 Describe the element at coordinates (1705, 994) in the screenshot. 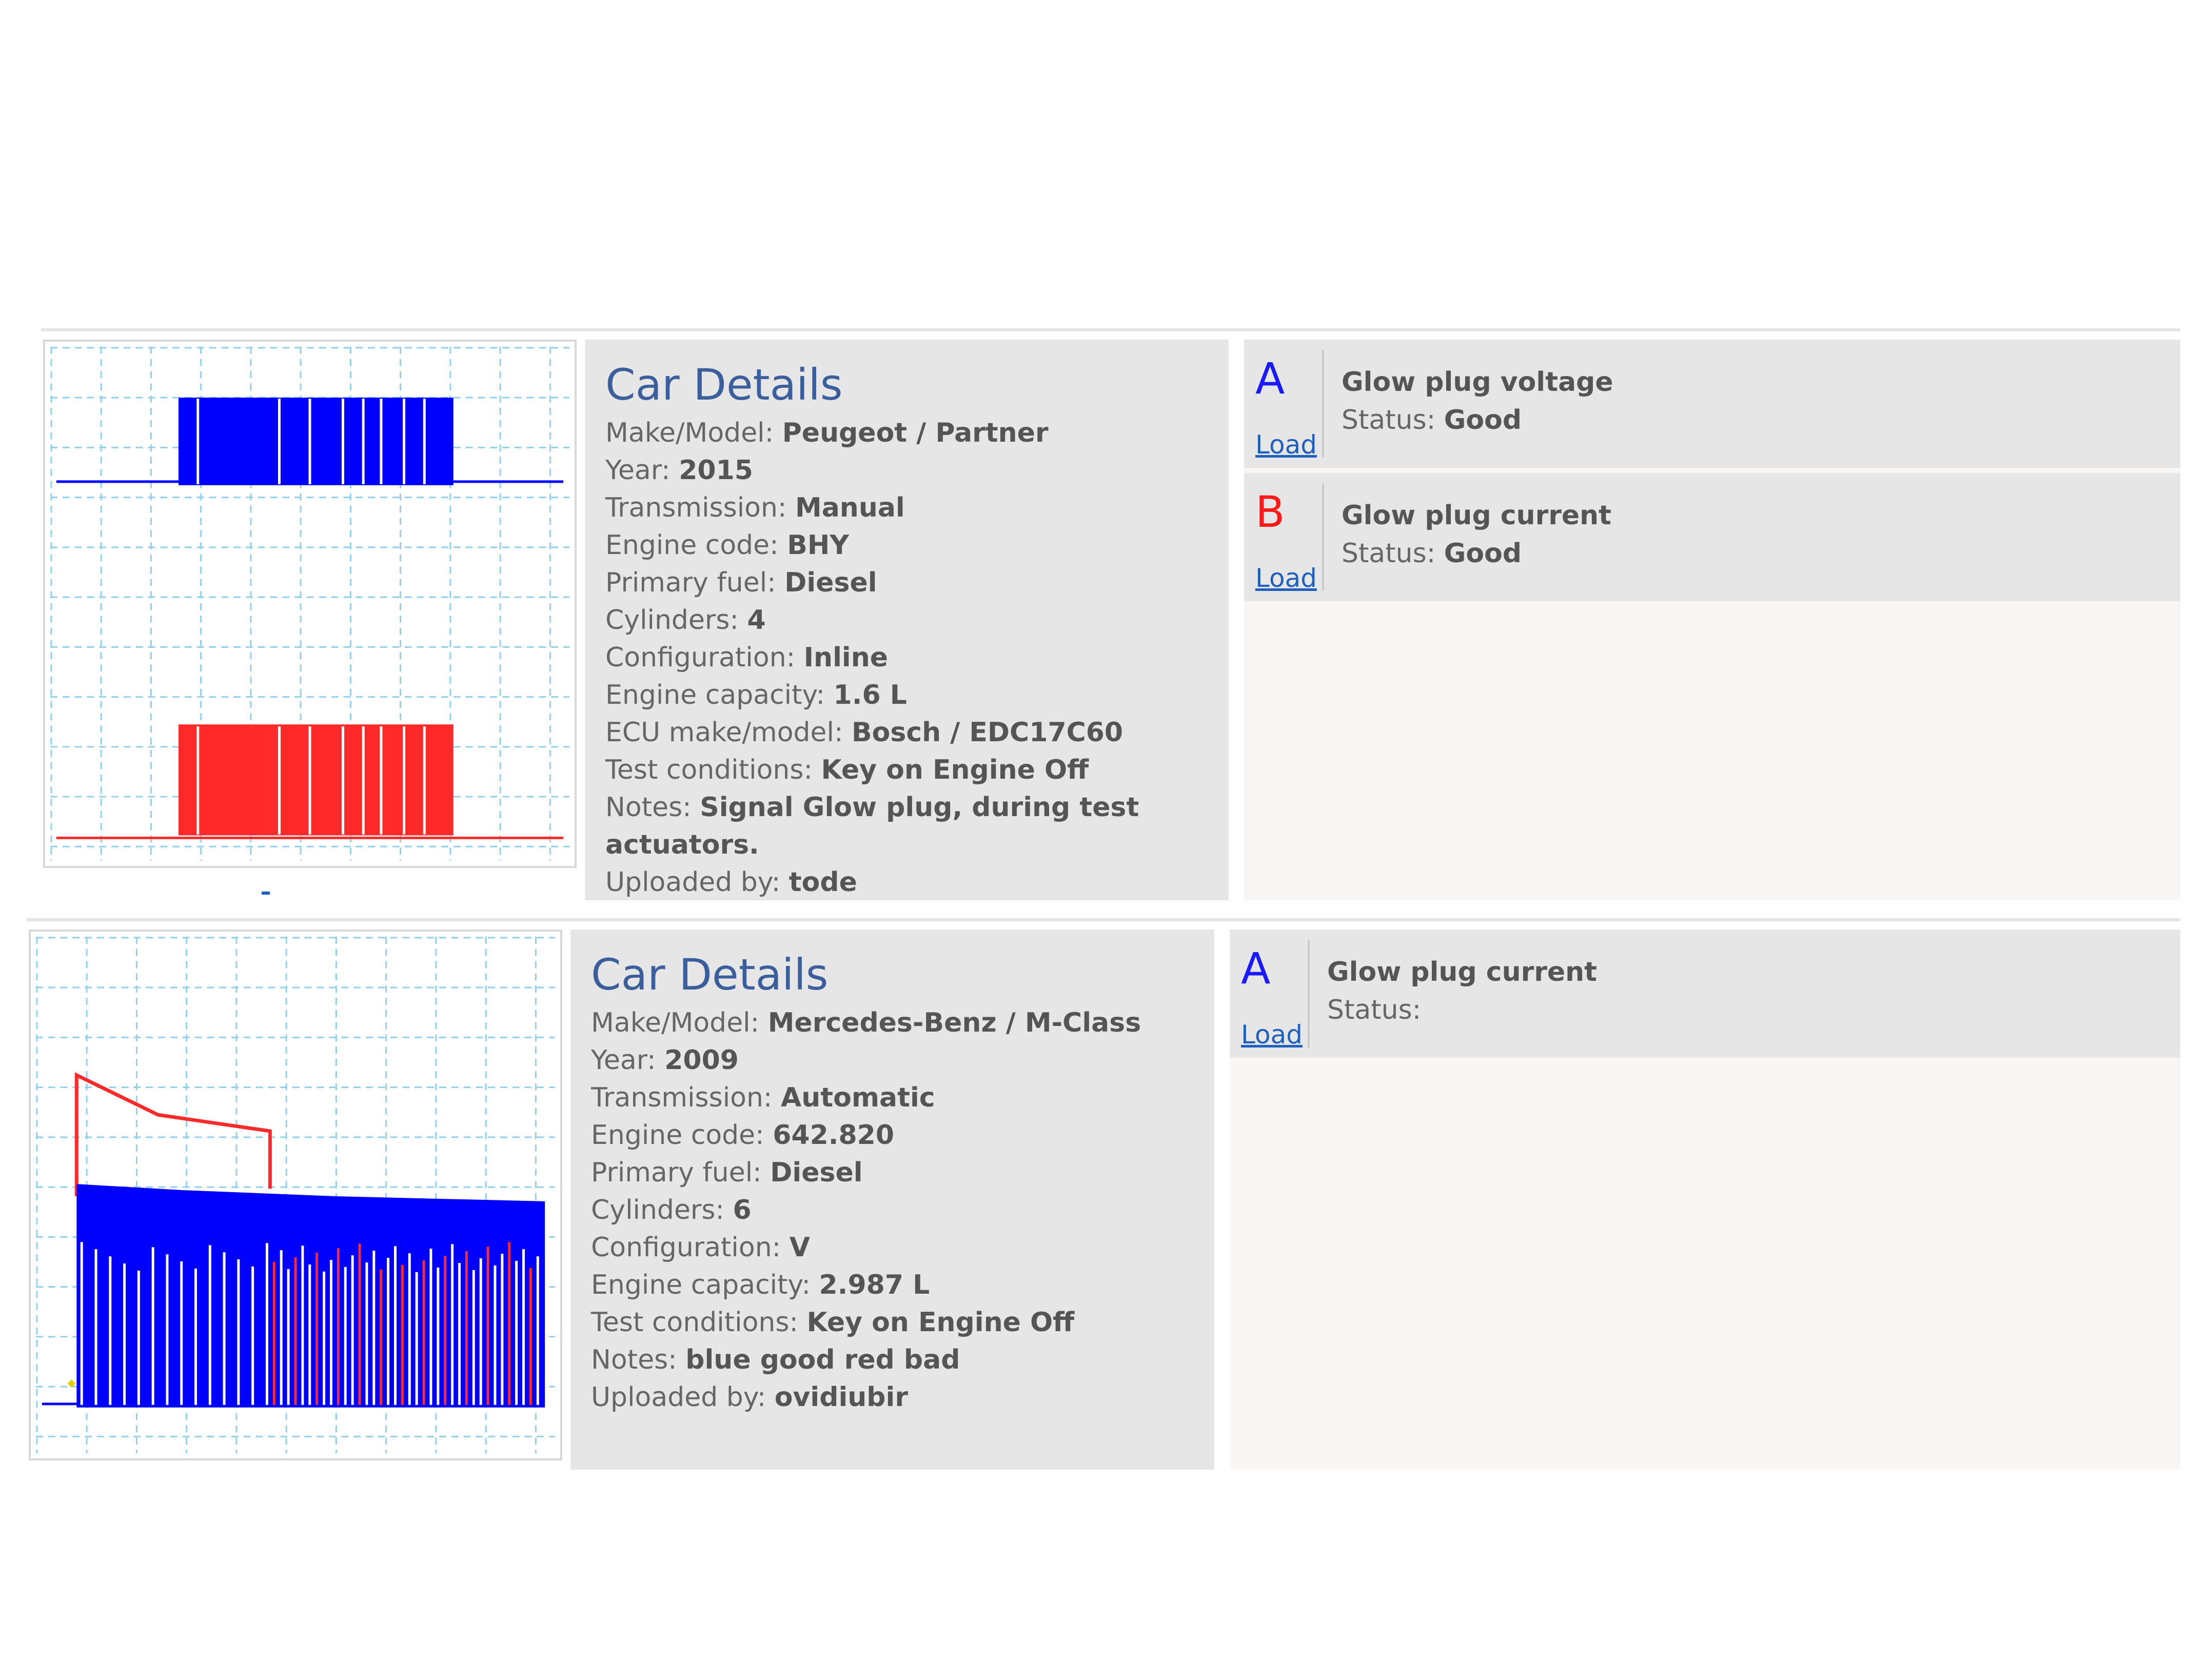

I see `channel-a: A Load Glow plug current Status:` at that location.